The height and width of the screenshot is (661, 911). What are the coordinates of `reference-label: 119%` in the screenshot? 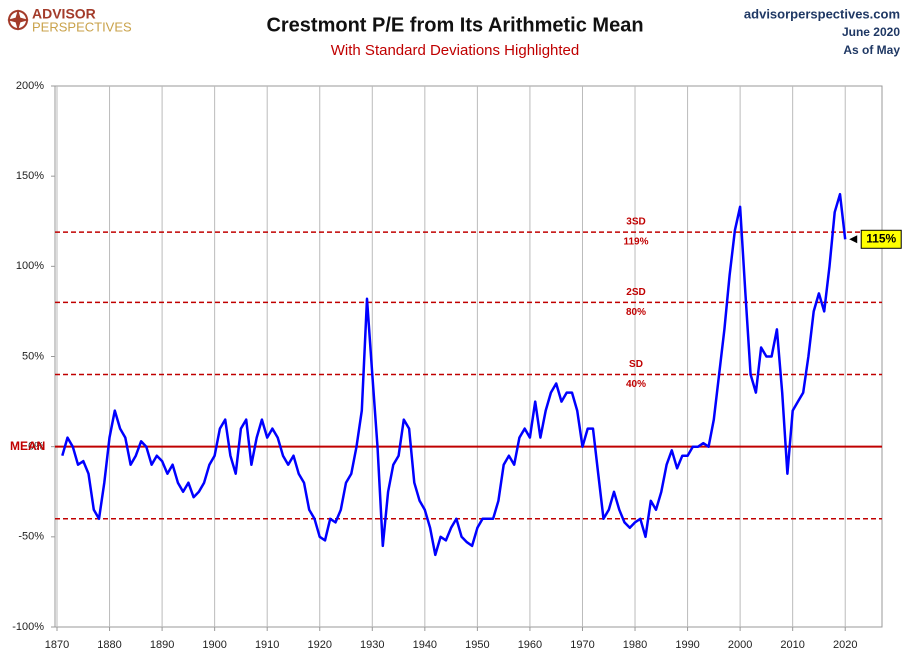 It's located at (635, 242).